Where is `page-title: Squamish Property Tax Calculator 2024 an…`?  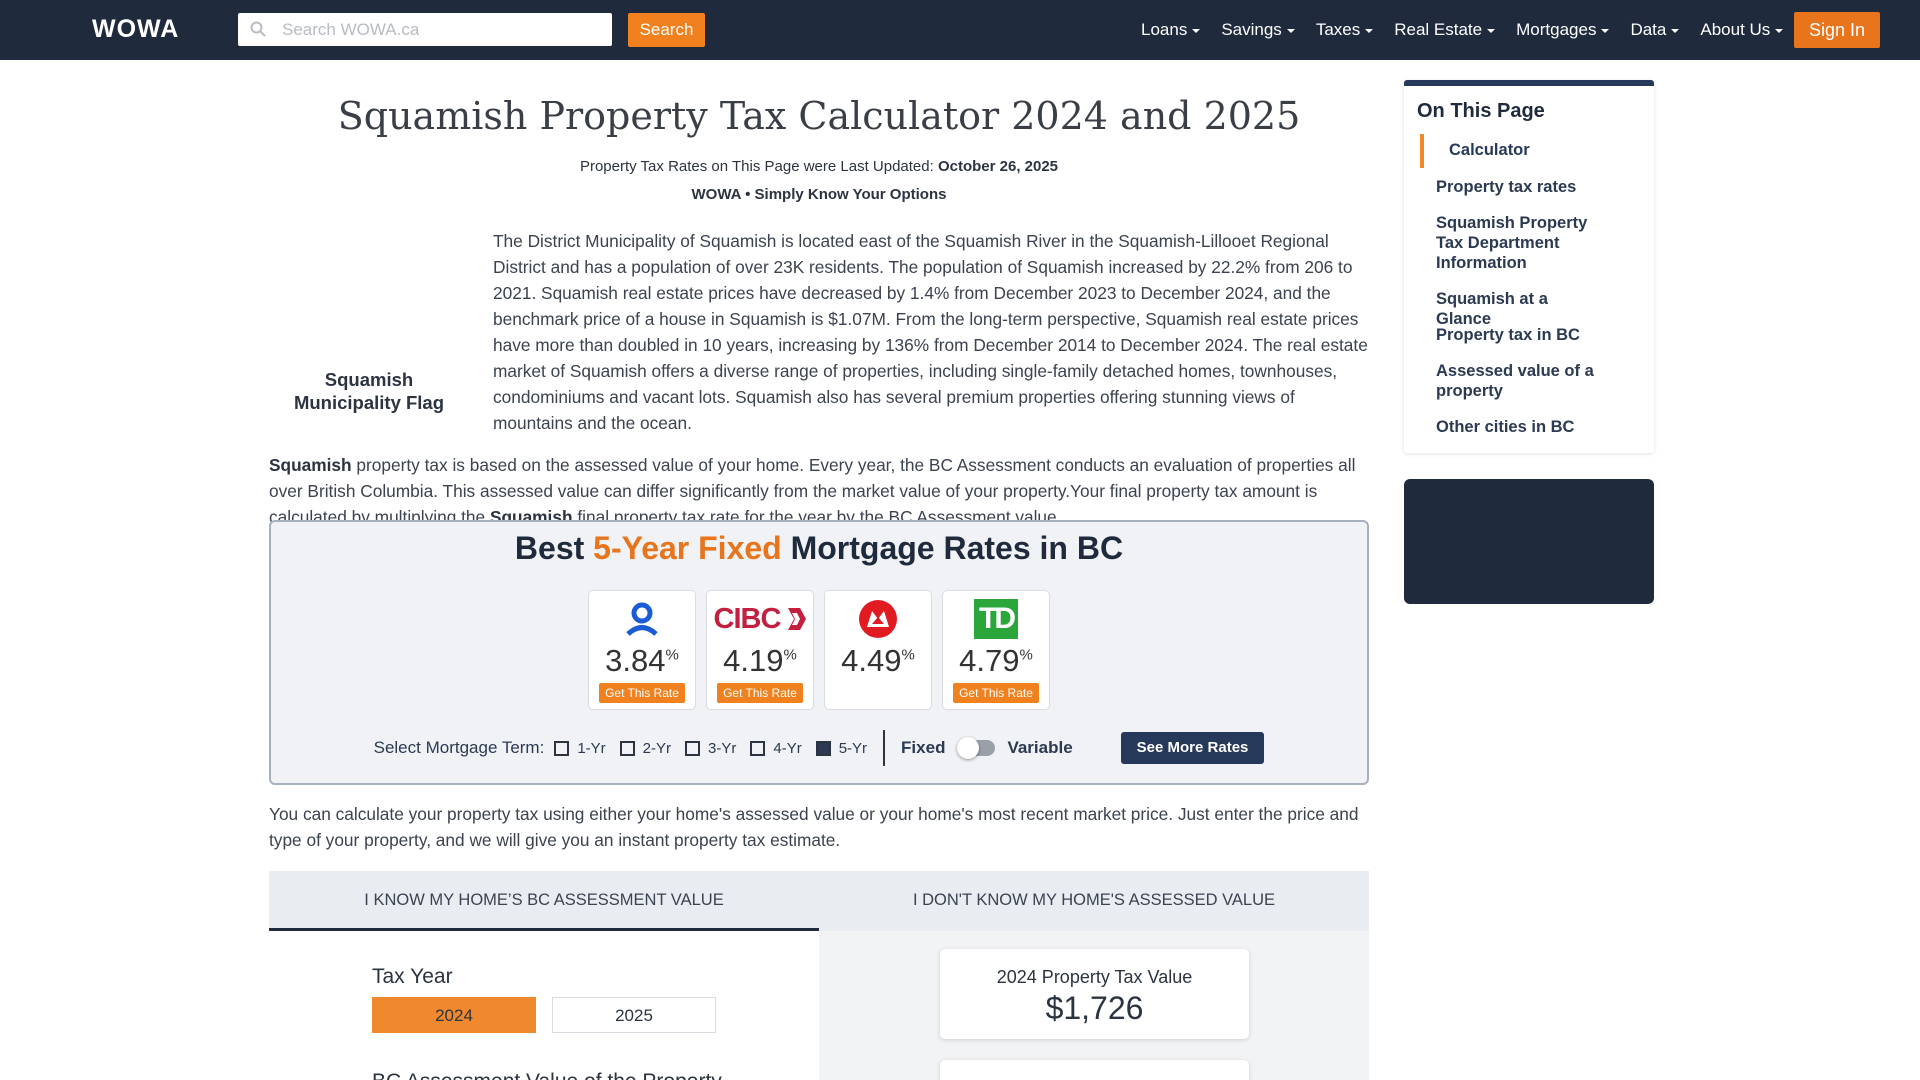
page-title: Squamish Property Tax Calculator 2024 an… is located at coordinates (819, 116).